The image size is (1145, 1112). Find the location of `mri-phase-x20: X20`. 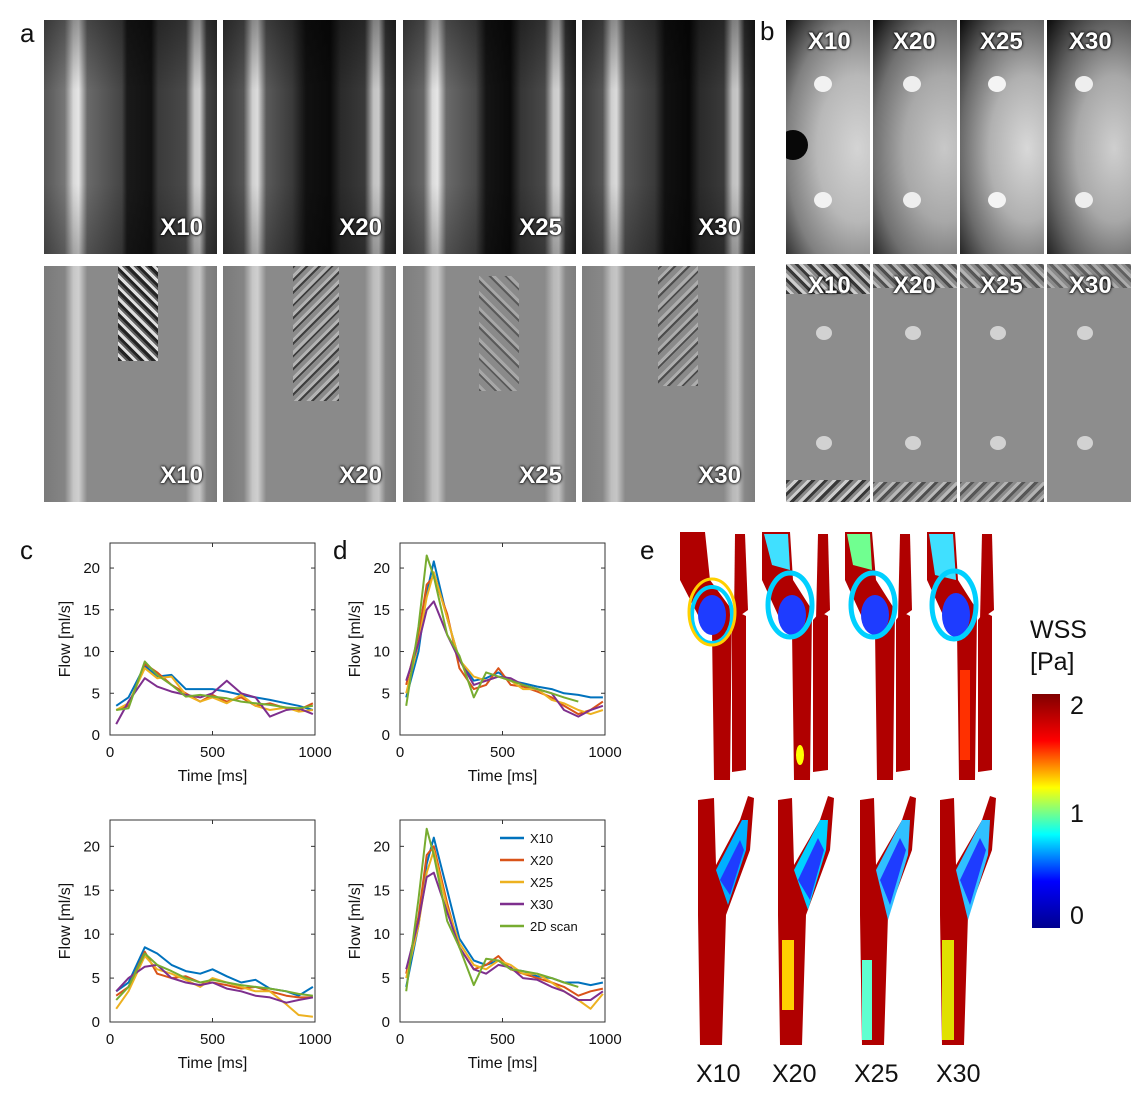

mri-phase-x20: X20 is located at coordinates (309, 384).